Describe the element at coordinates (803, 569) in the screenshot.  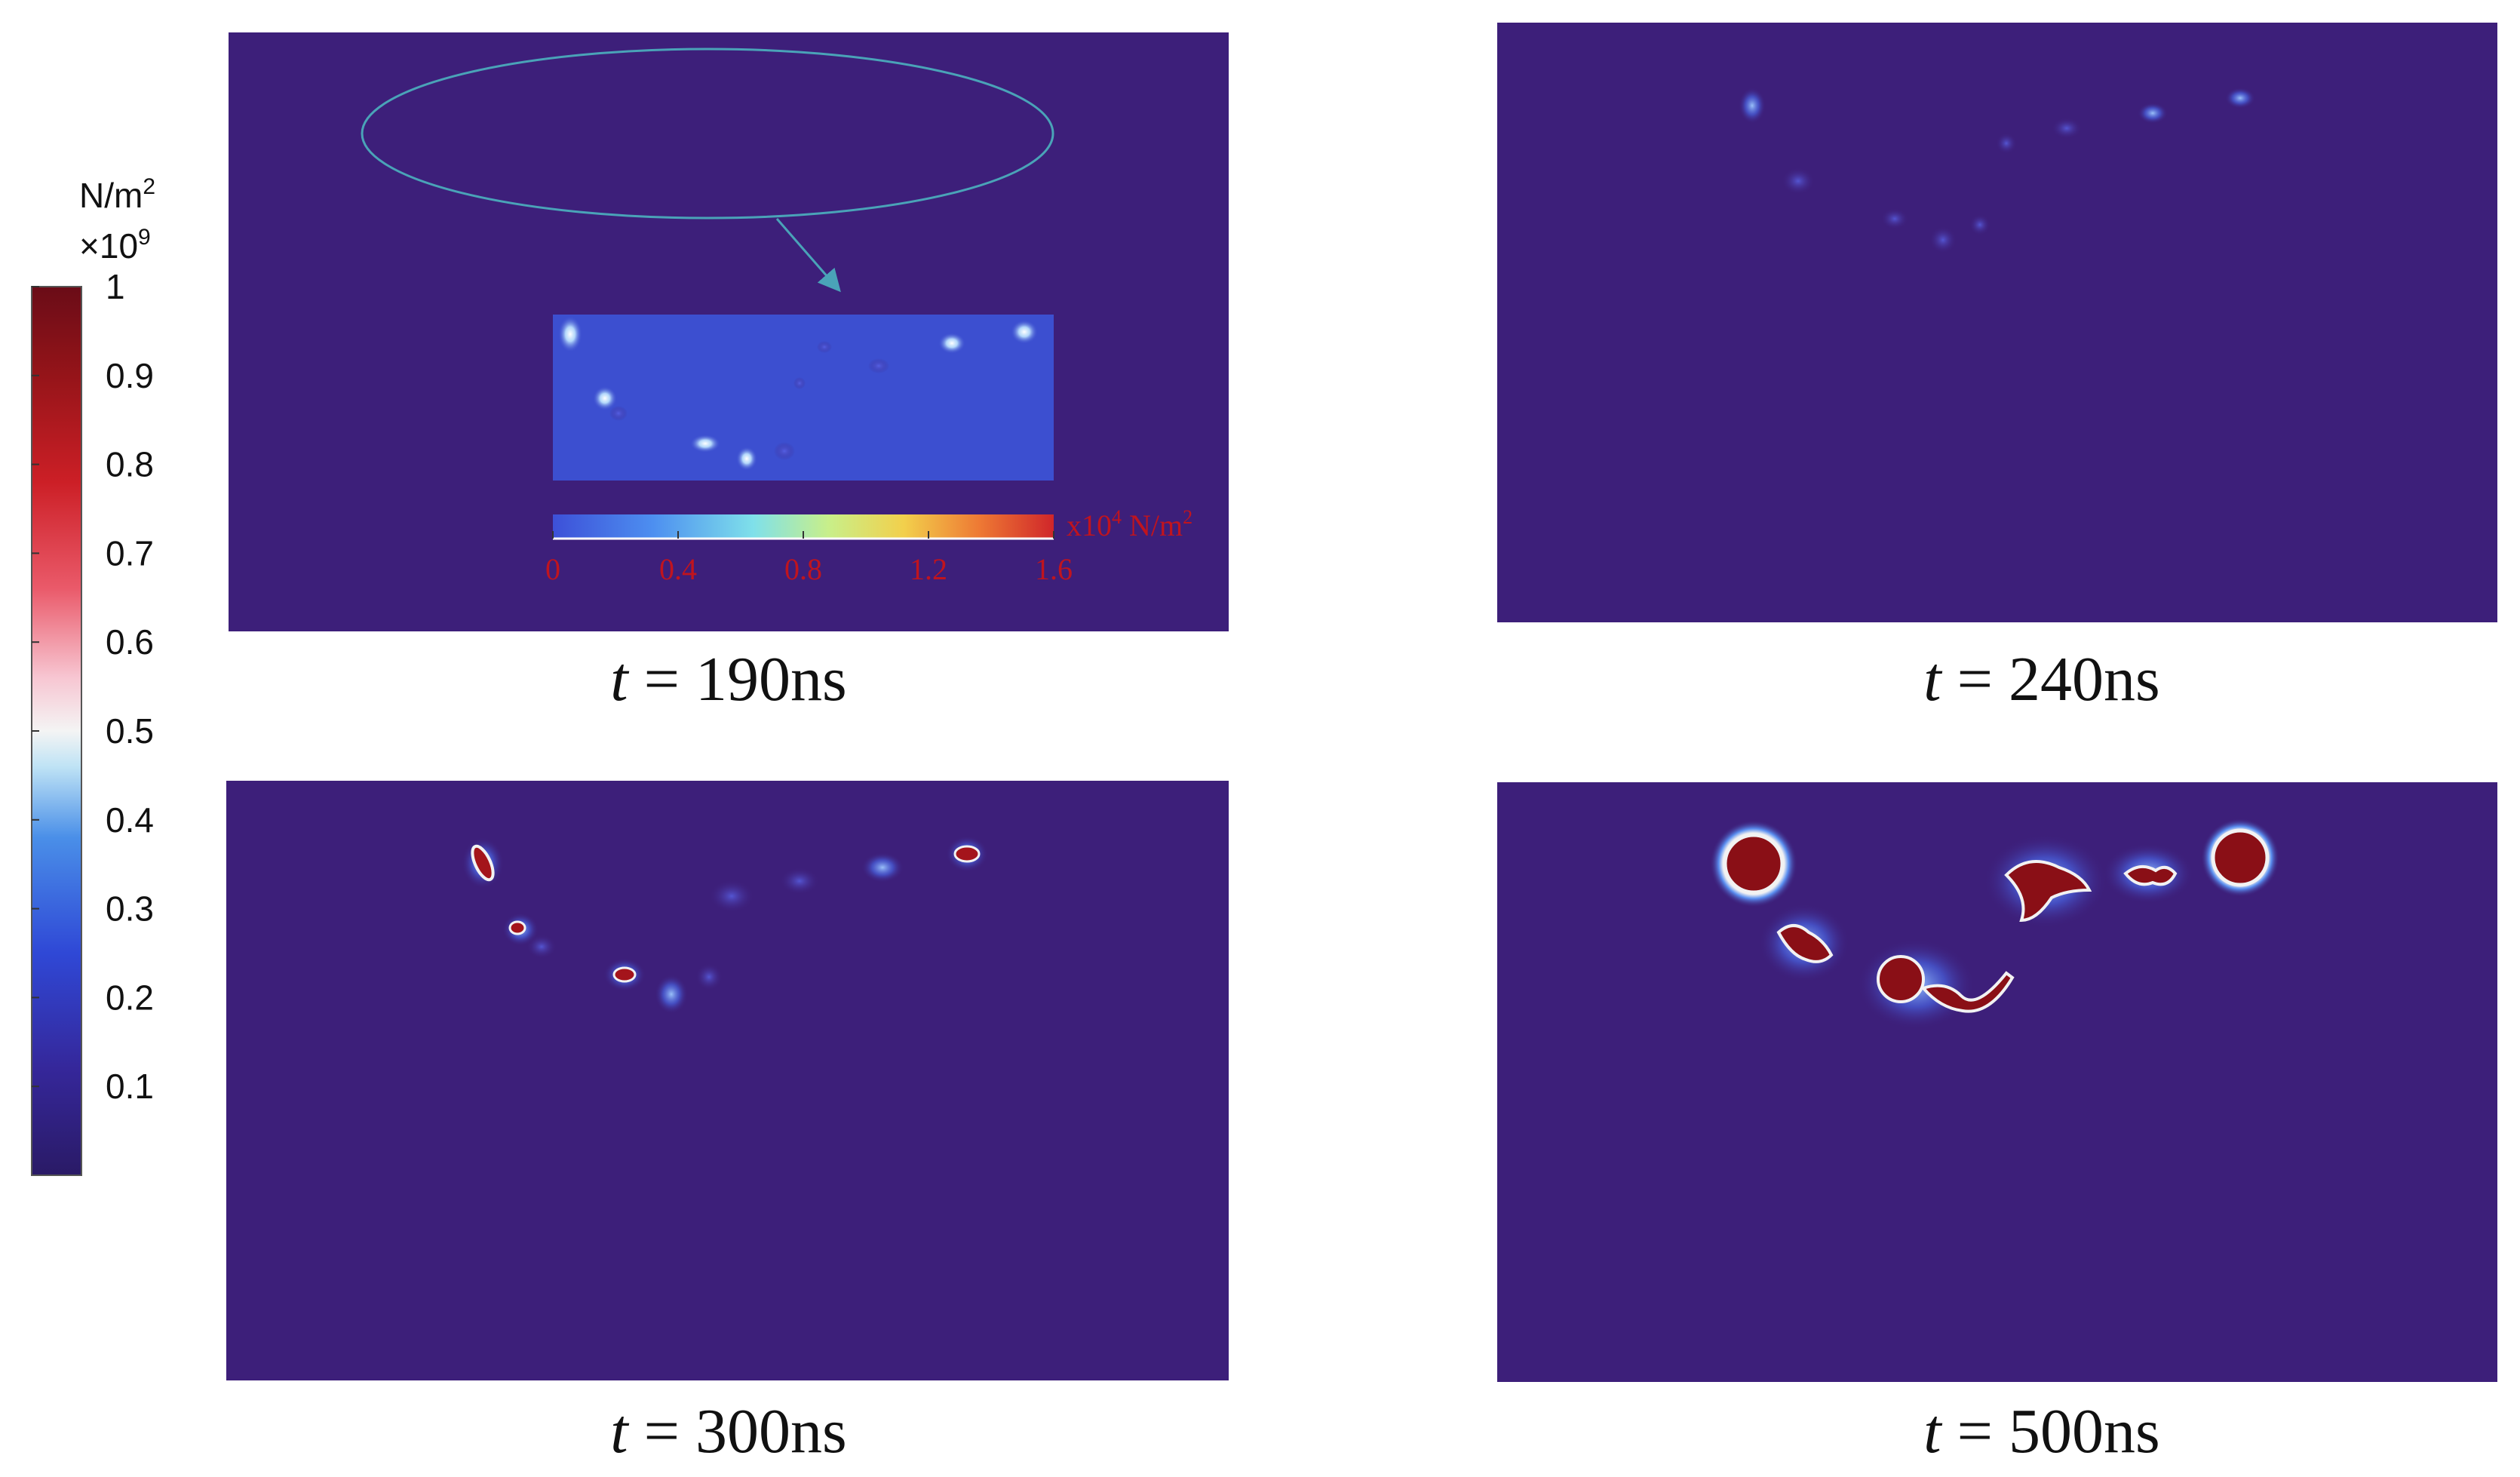
I see `inset-tick-label: 0.8` at that location.